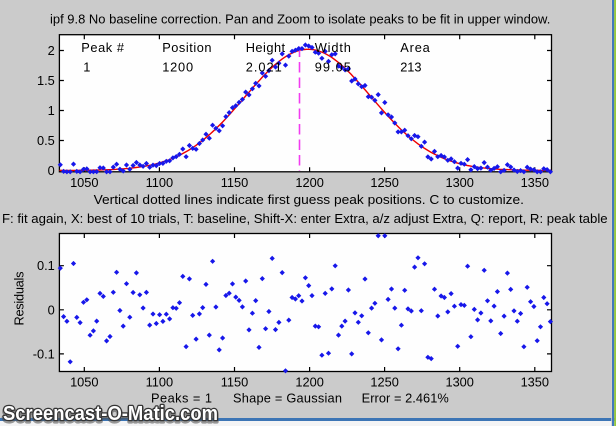 This screenshot has height=426, width=616. Describe the element at coordinates (410, 67) in the screenshot. I see `svg-text: 213` at that location.